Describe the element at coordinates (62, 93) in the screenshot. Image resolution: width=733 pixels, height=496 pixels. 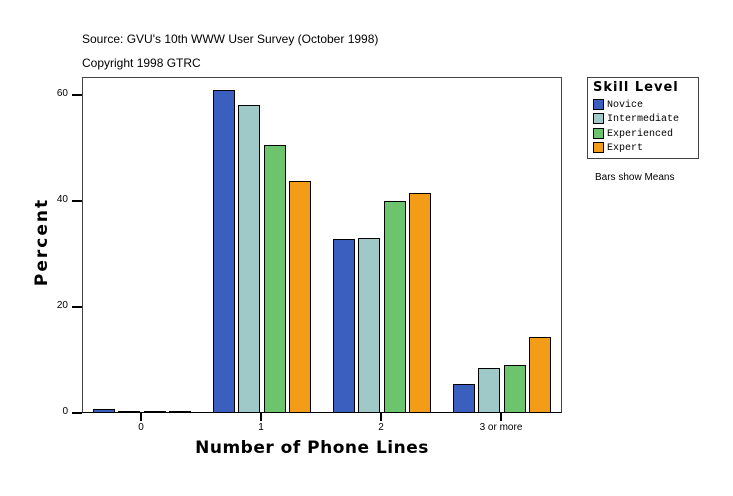
I see `y-tick-label: 60` at that location.